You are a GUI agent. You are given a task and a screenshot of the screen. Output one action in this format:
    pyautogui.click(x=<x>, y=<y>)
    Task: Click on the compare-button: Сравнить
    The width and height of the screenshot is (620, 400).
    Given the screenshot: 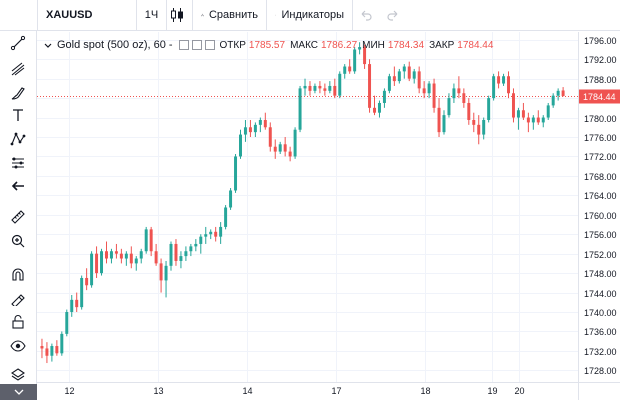 What is the action you would take?
    pyautogui.click(x=230, y=15)
    